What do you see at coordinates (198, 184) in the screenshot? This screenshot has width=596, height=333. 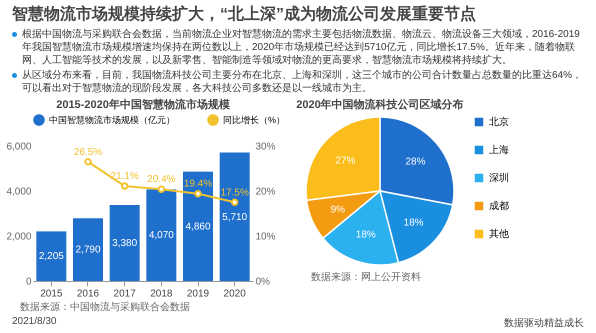 I see `data-label: 19.4%` at bounding box center [198, 184].